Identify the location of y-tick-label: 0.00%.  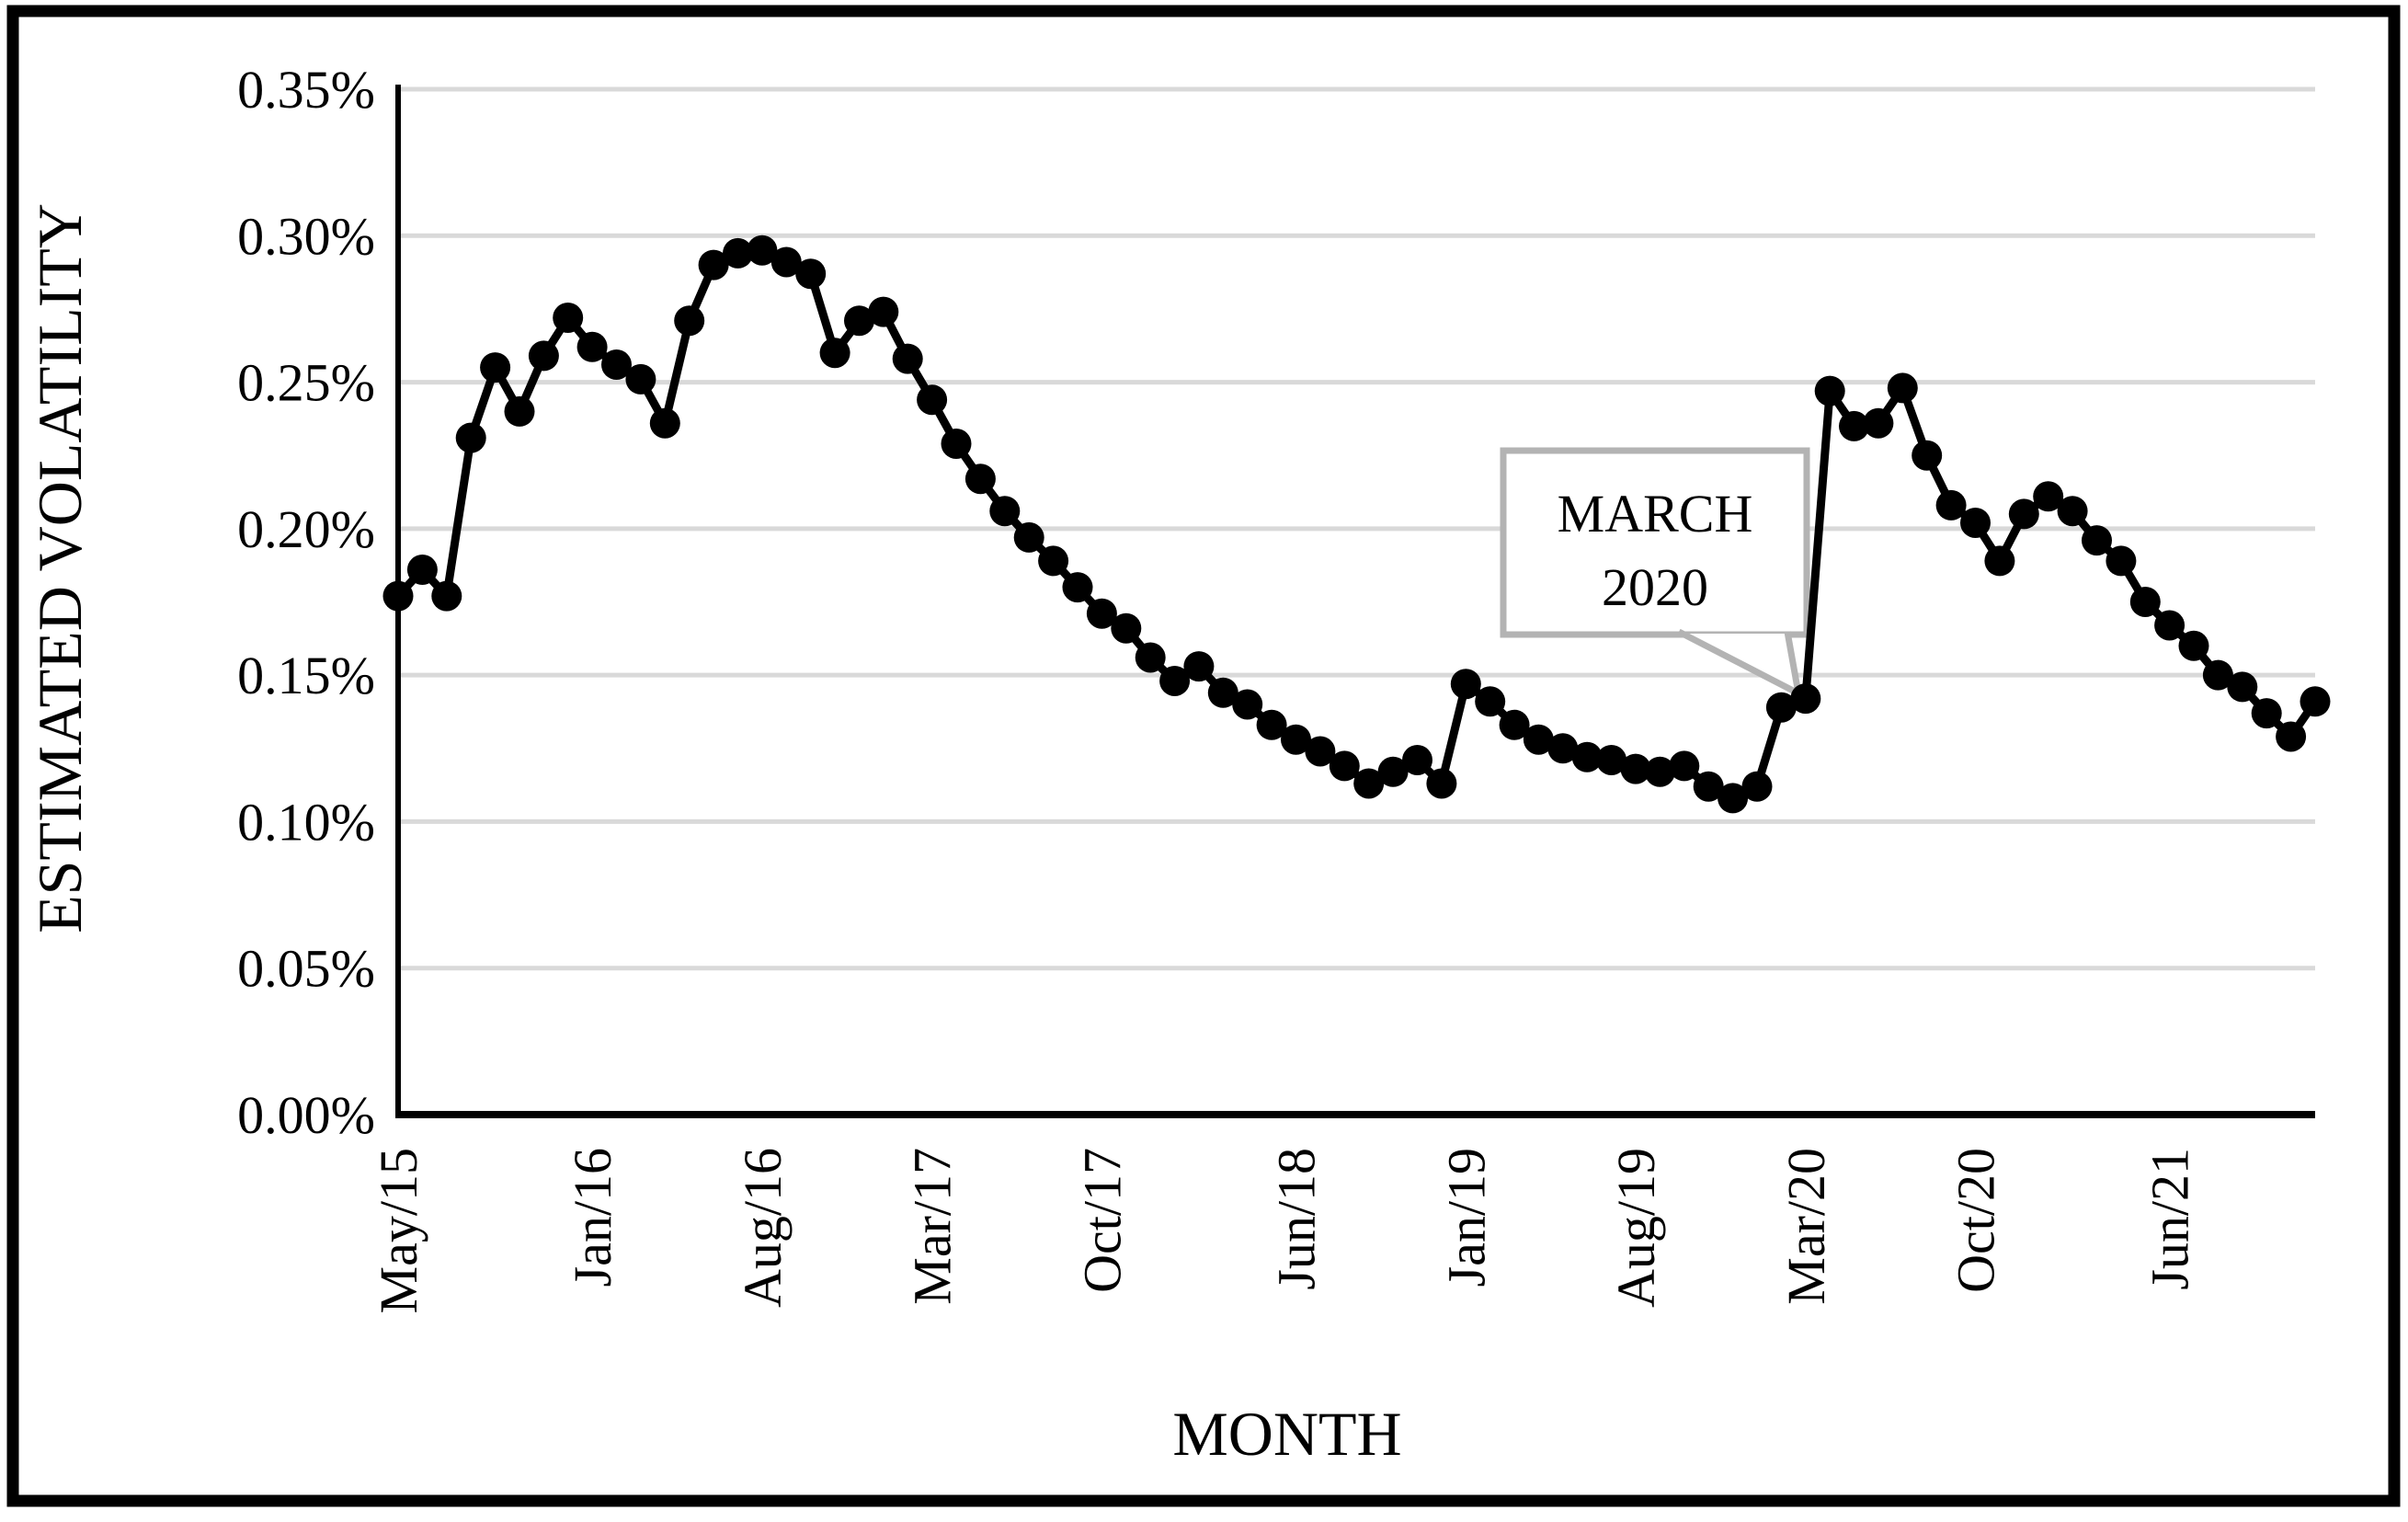
(306, 1115).